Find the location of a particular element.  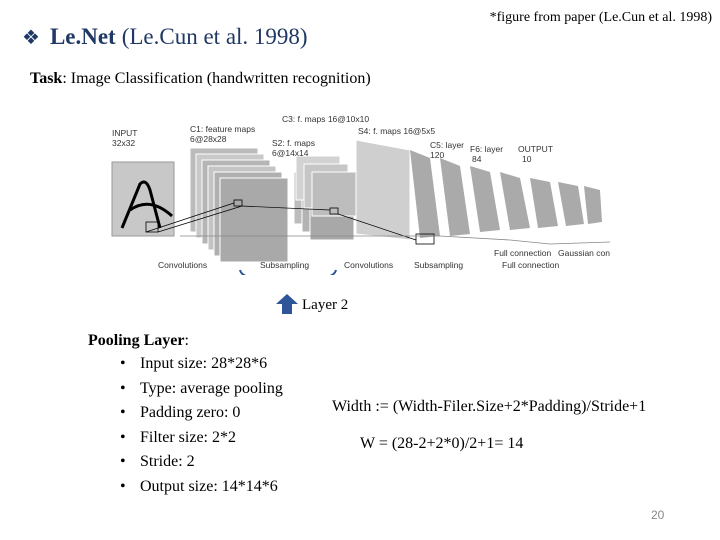

f6-label: F6: layer is located at coordinates (486, 149).